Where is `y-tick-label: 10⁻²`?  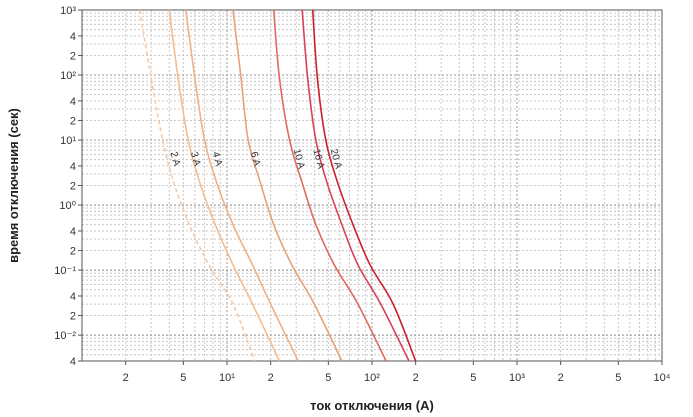 y-tick-label: 10⁻² is located at coordinates (65, 336).